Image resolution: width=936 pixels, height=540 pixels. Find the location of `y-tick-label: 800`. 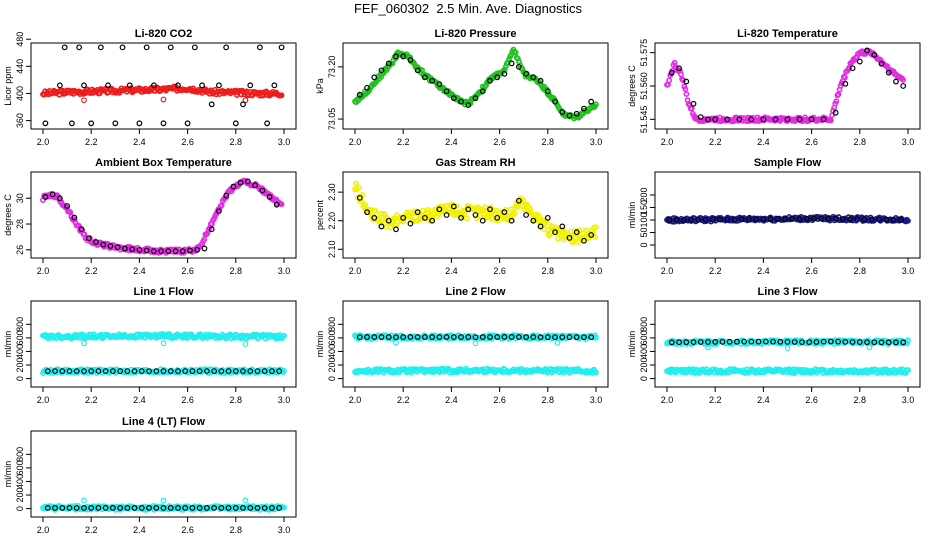

y-tick-label: 800 is located at coordinates (20, 324).